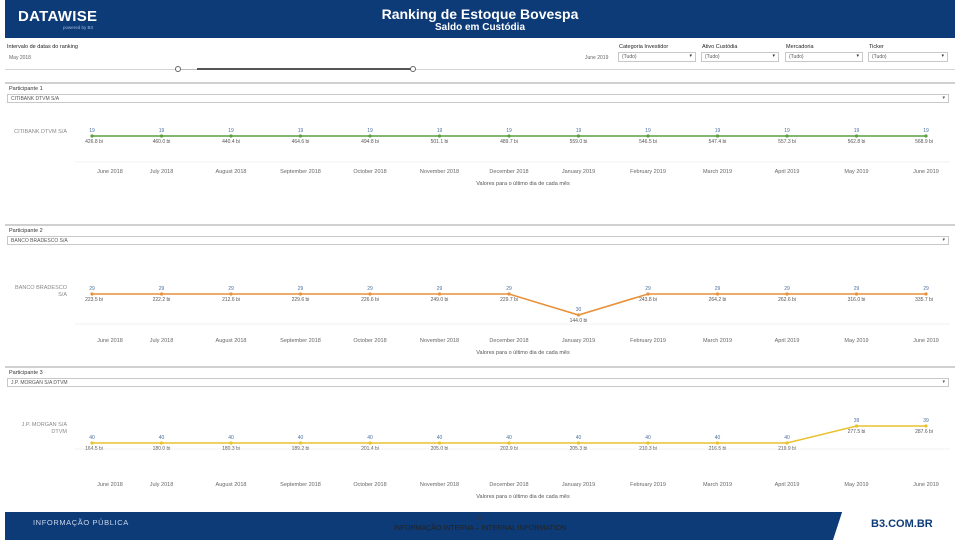  What do you see at coordinates (876, 47) in the screenshot?
I see `ticker-label: Ticker` at bounding box center [876, 47].